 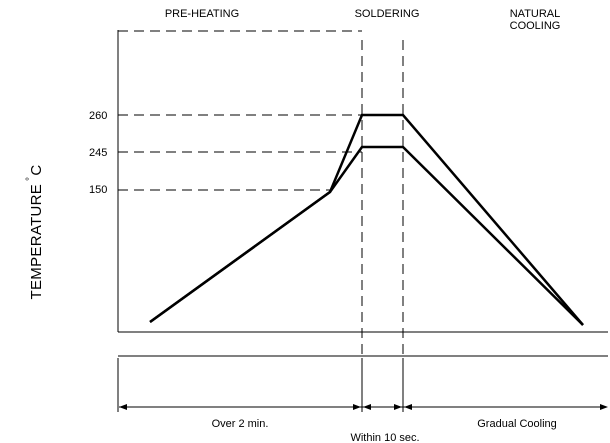 I want to click on y-axis-unit: C, so click(x=36, y=170).